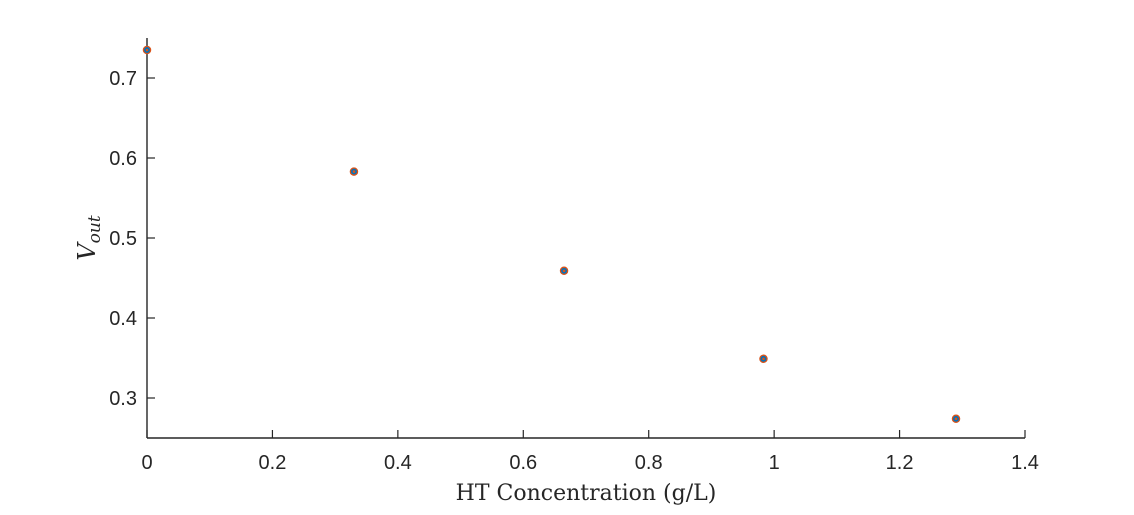 The image size is (1134, 515). What do you see at coordinates (1025, 463) in the screenshot?
I see `x-tick-label: 1.4` at bounding box center [1025, 463].